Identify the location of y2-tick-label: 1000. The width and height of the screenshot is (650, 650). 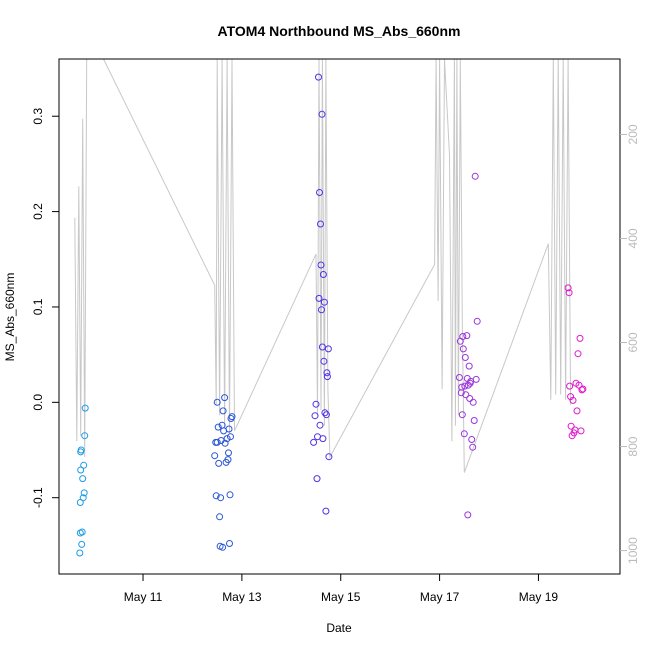
(633, 550).